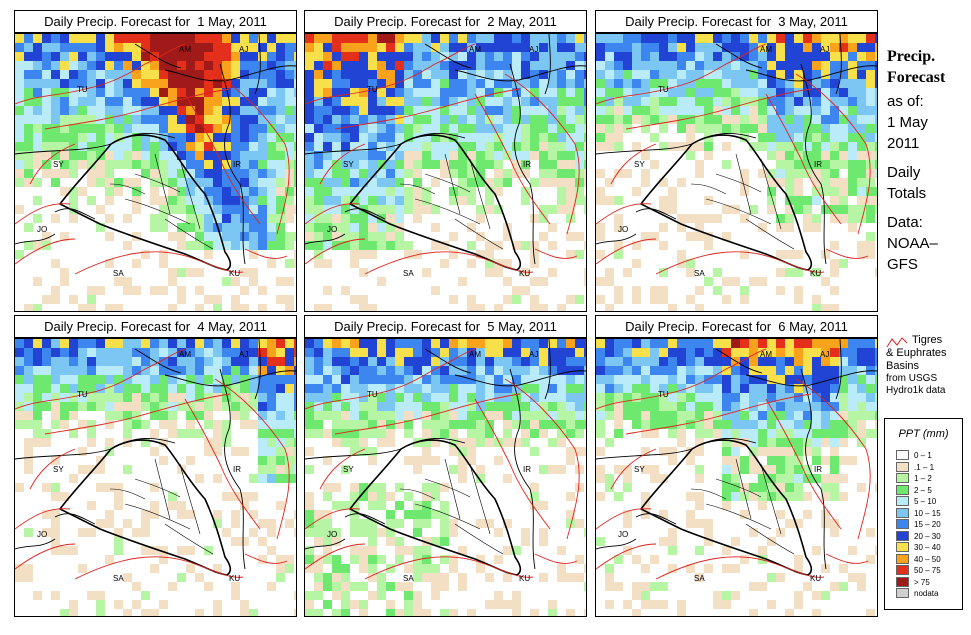 The image size is (971, 635). I want to click on precip-grid, so click(736, 477).